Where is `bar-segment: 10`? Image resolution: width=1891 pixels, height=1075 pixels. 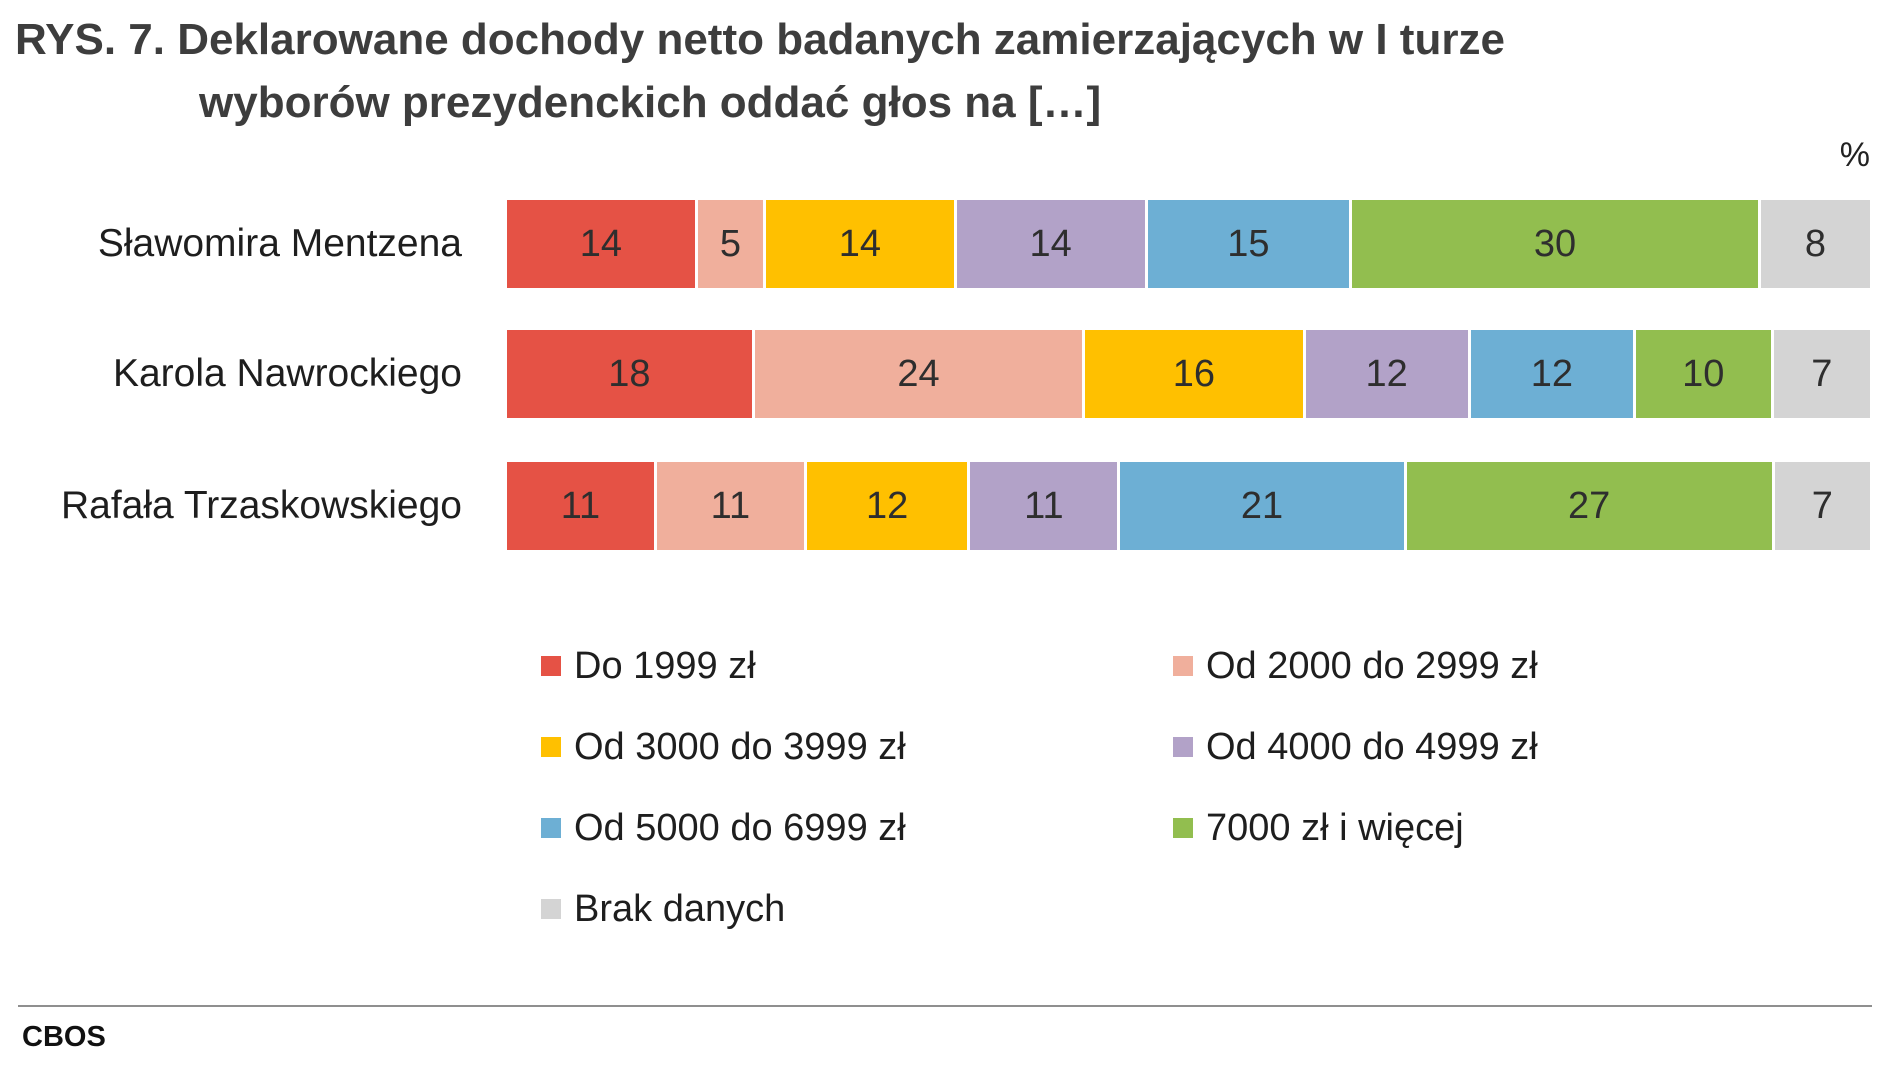 bar-segment: 10 is located at coordinates (1703, 374).